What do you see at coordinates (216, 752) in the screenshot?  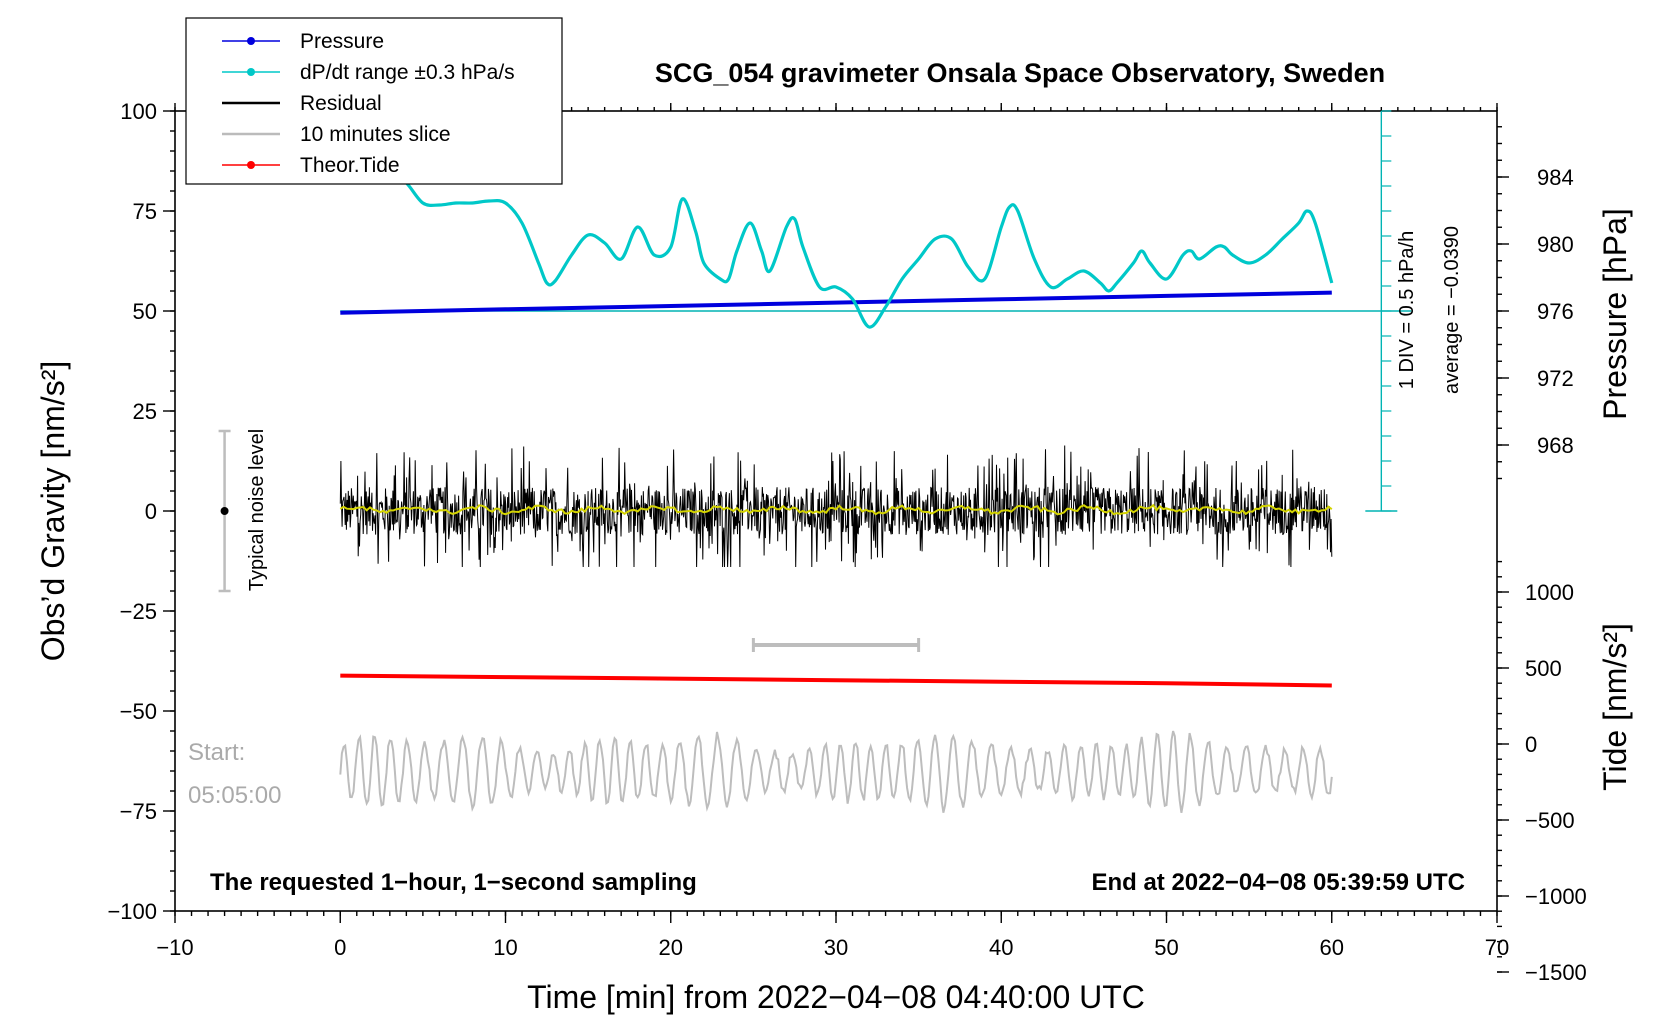 I see `slice-start-label: Start:` at bounding box center [216, 752].